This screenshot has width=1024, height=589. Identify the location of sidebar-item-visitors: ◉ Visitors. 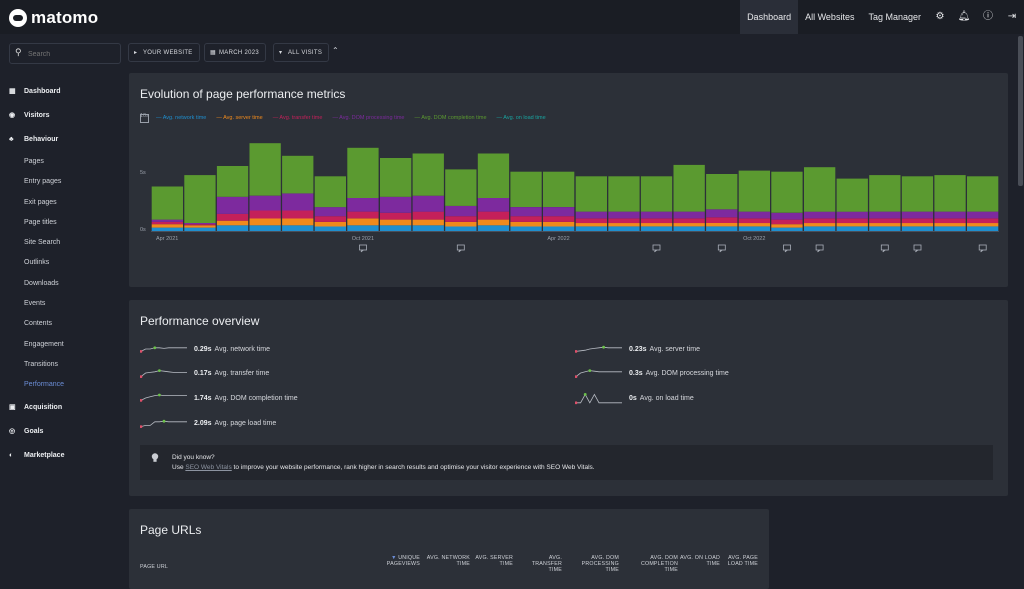
(62, 116).